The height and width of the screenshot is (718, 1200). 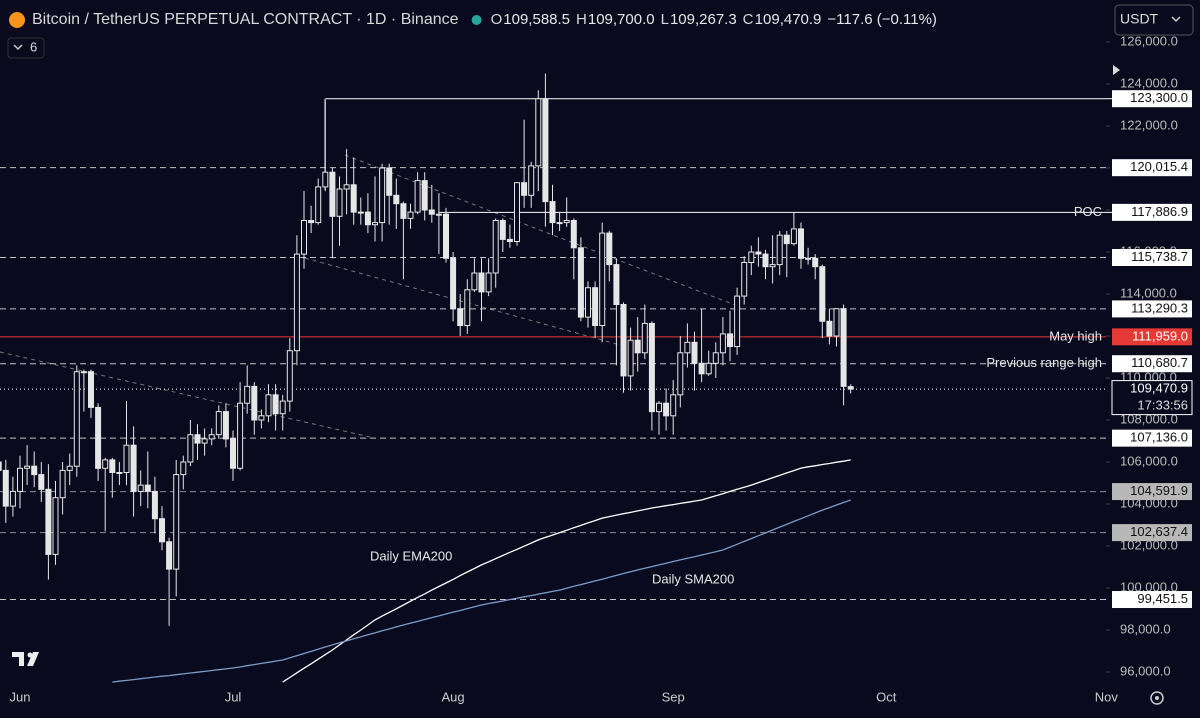 I want to click on y-tick-label: 114,000.0, so click(x=1148, y=292).